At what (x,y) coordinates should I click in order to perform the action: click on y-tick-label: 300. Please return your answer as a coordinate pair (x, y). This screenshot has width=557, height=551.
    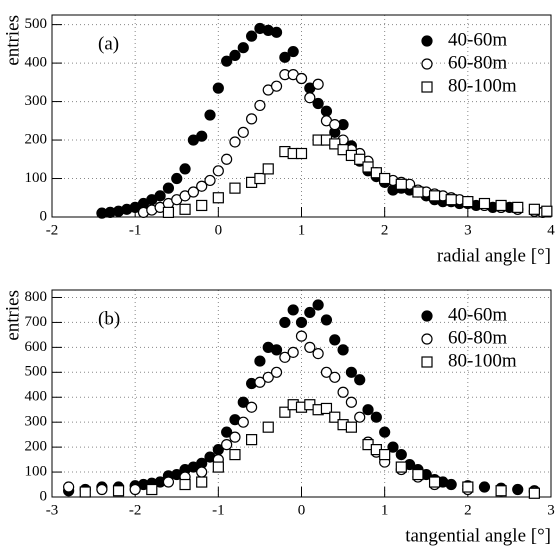
    Looking at the image, I should click on (36, 422).